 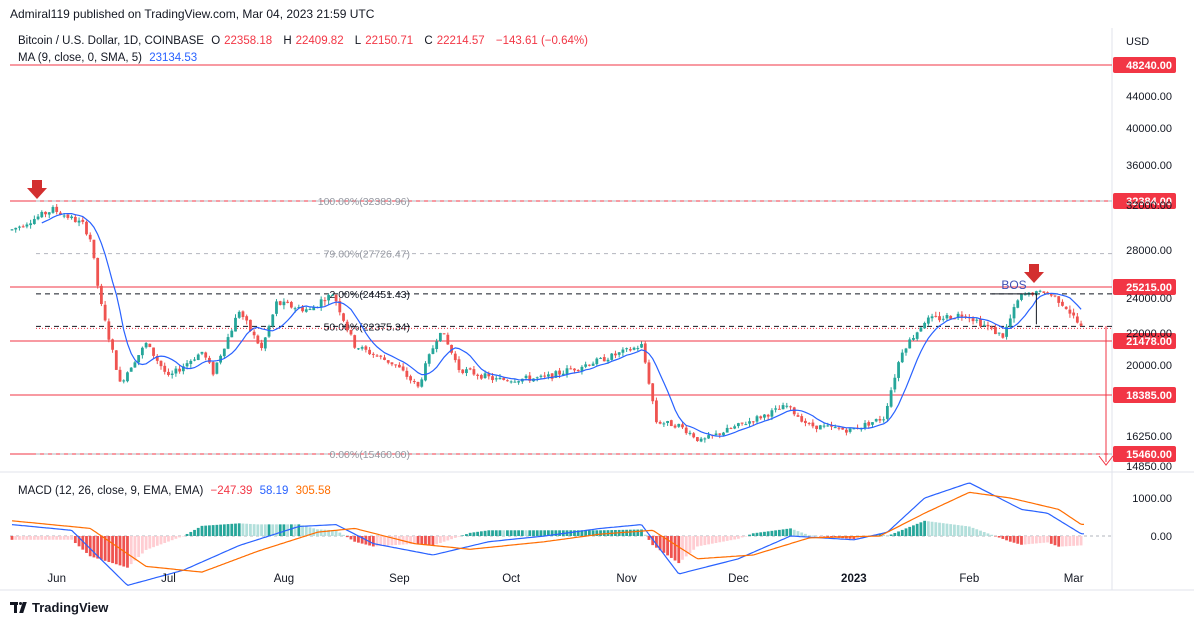 What do you see at coordinates (369, 455) in the screenshot?
I see `fib-label: 0.00%(15460.00)` at bounding box center [369, 455].